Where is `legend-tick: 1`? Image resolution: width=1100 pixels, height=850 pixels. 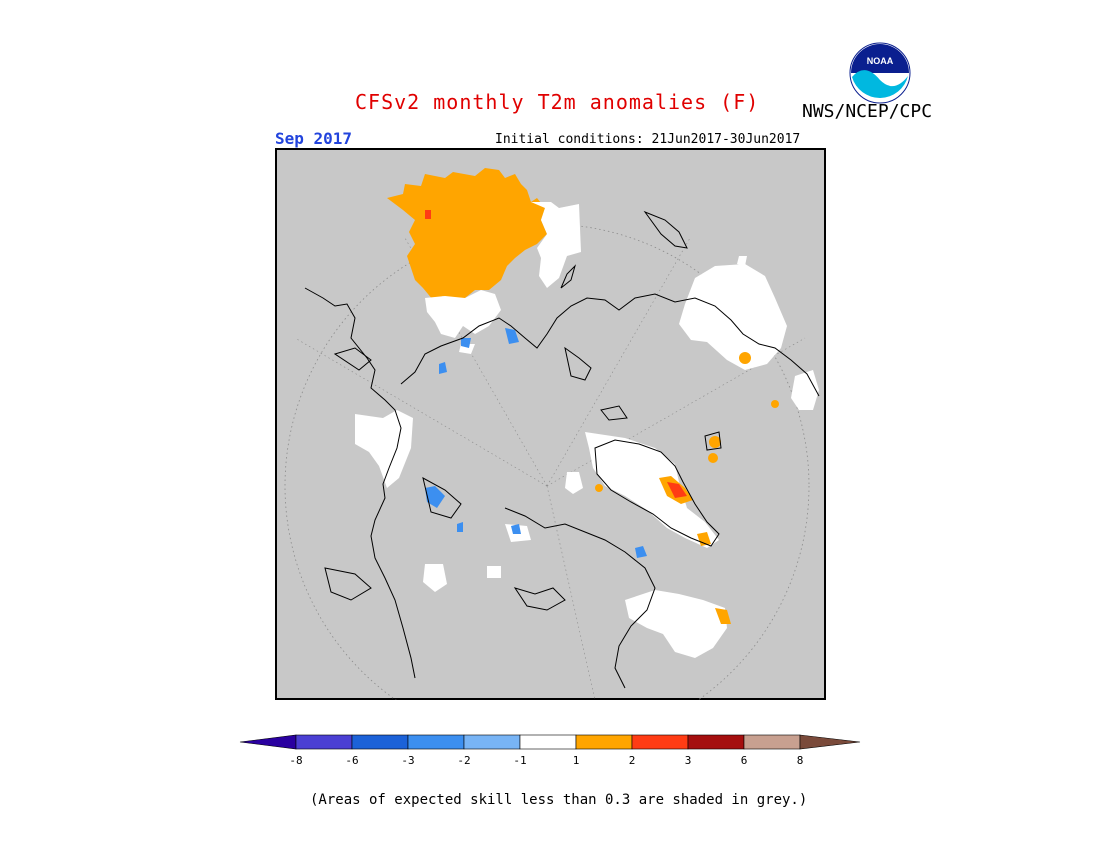 legend-tick: 1 is located at coordinates (576, 760).